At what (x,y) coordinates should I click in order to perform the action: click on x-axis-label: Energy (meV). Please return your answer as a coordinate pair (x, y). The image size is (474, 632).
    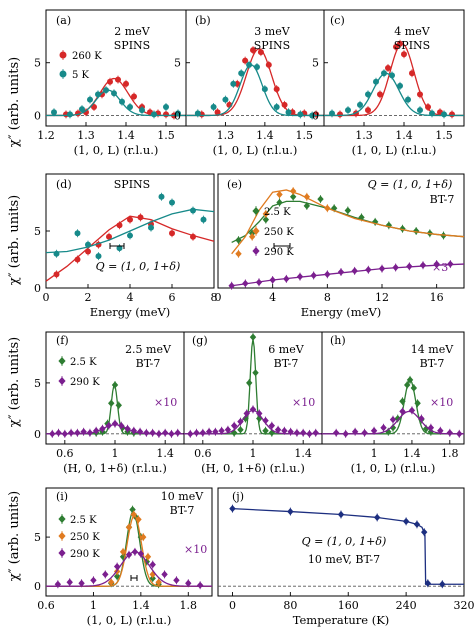
    Looking at the image, I should click on (341, 312).